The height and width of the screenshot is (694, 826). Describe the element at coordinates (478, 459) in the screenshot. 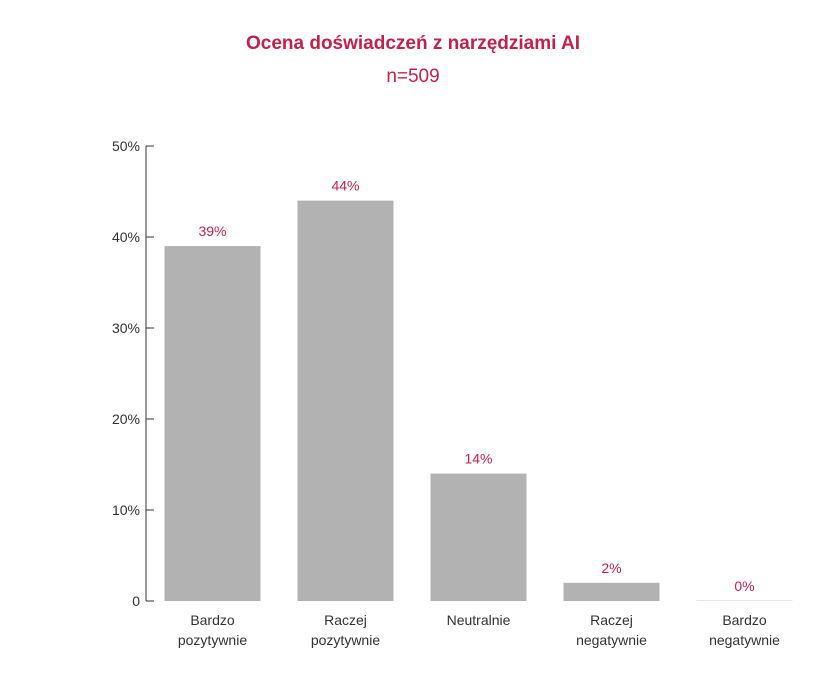

I see `data-label: 14%` at that location.